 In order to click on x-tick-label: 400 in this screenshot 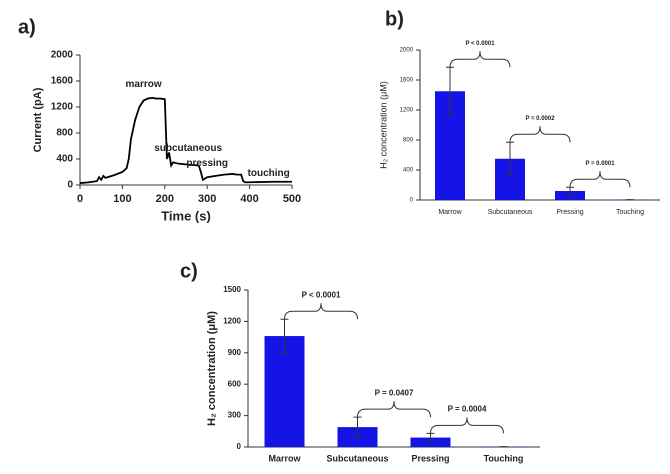, I will do `click(249, 199)`.